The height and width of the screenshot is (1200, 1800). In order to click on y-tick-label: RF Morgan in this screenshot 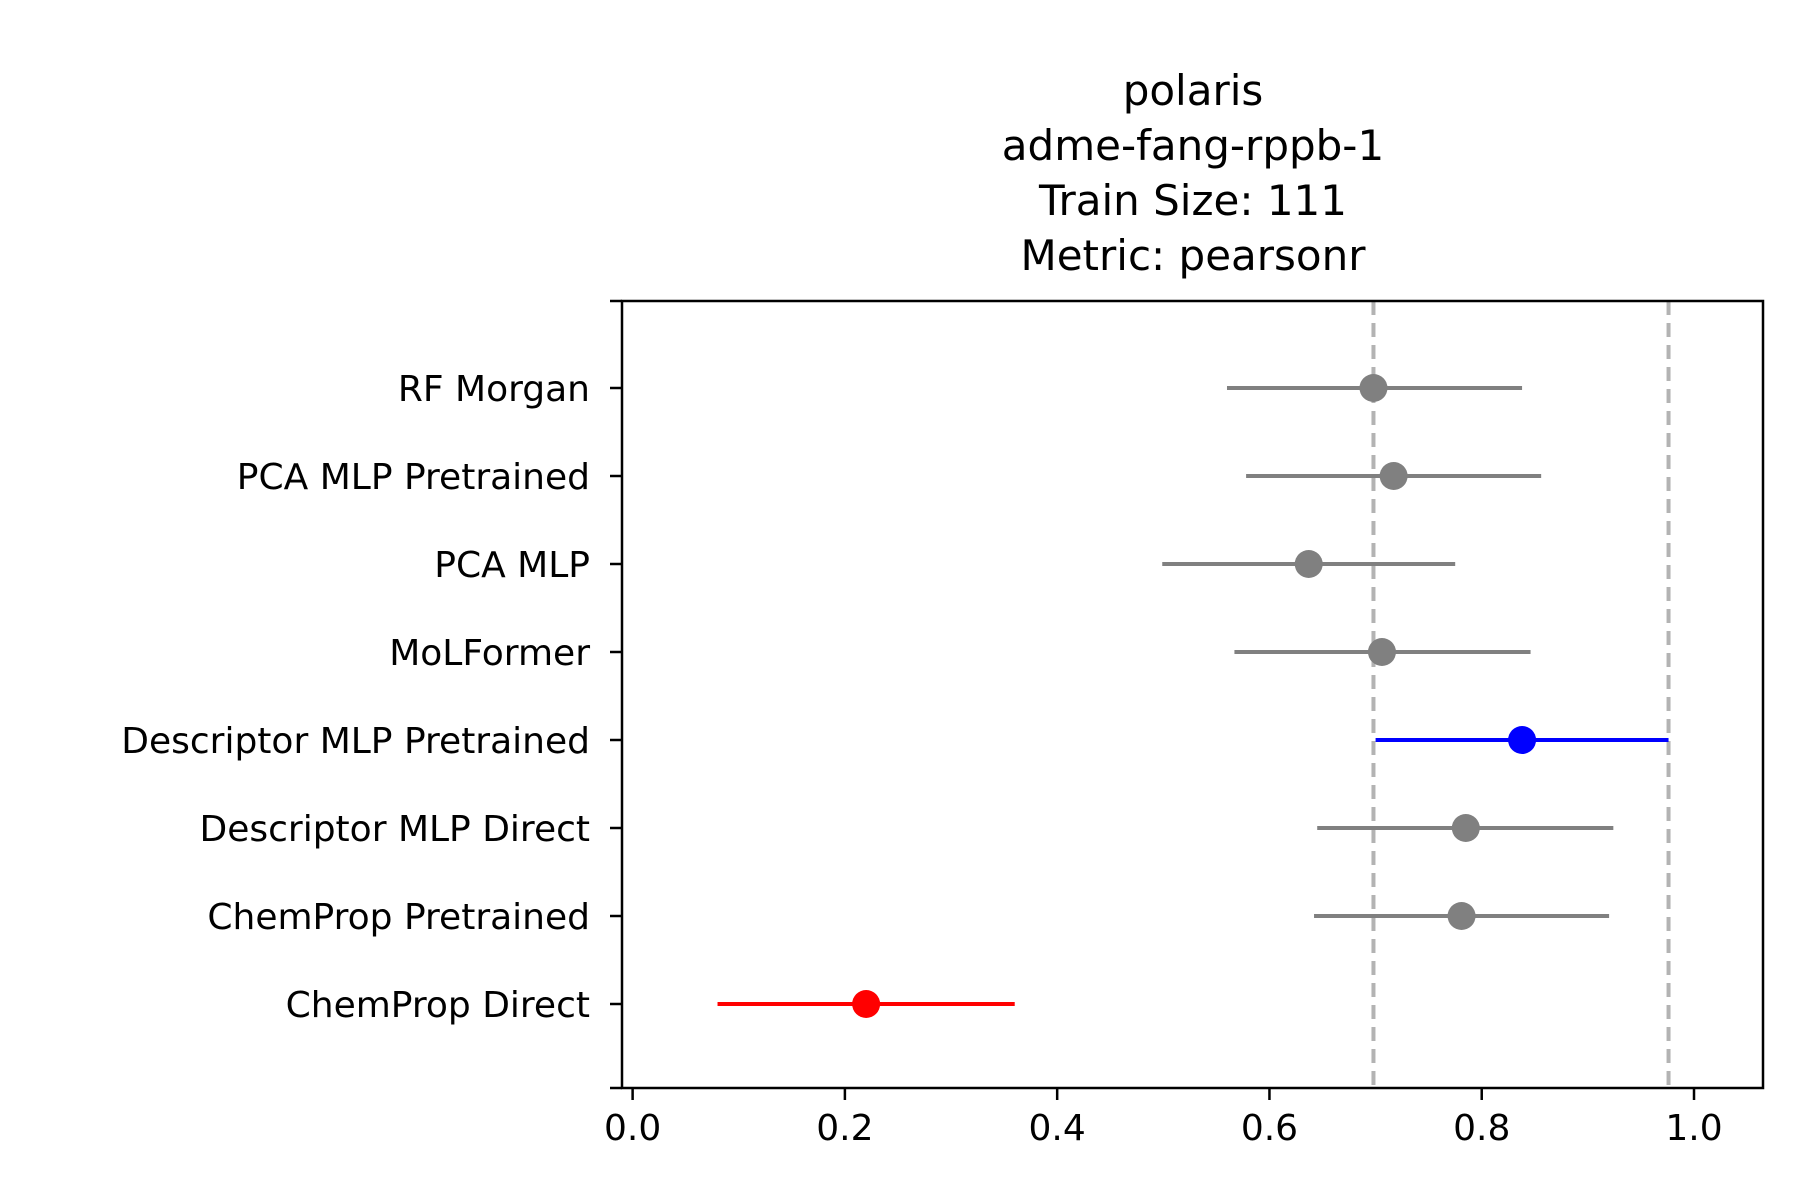, I will do `click(494, 389)`.